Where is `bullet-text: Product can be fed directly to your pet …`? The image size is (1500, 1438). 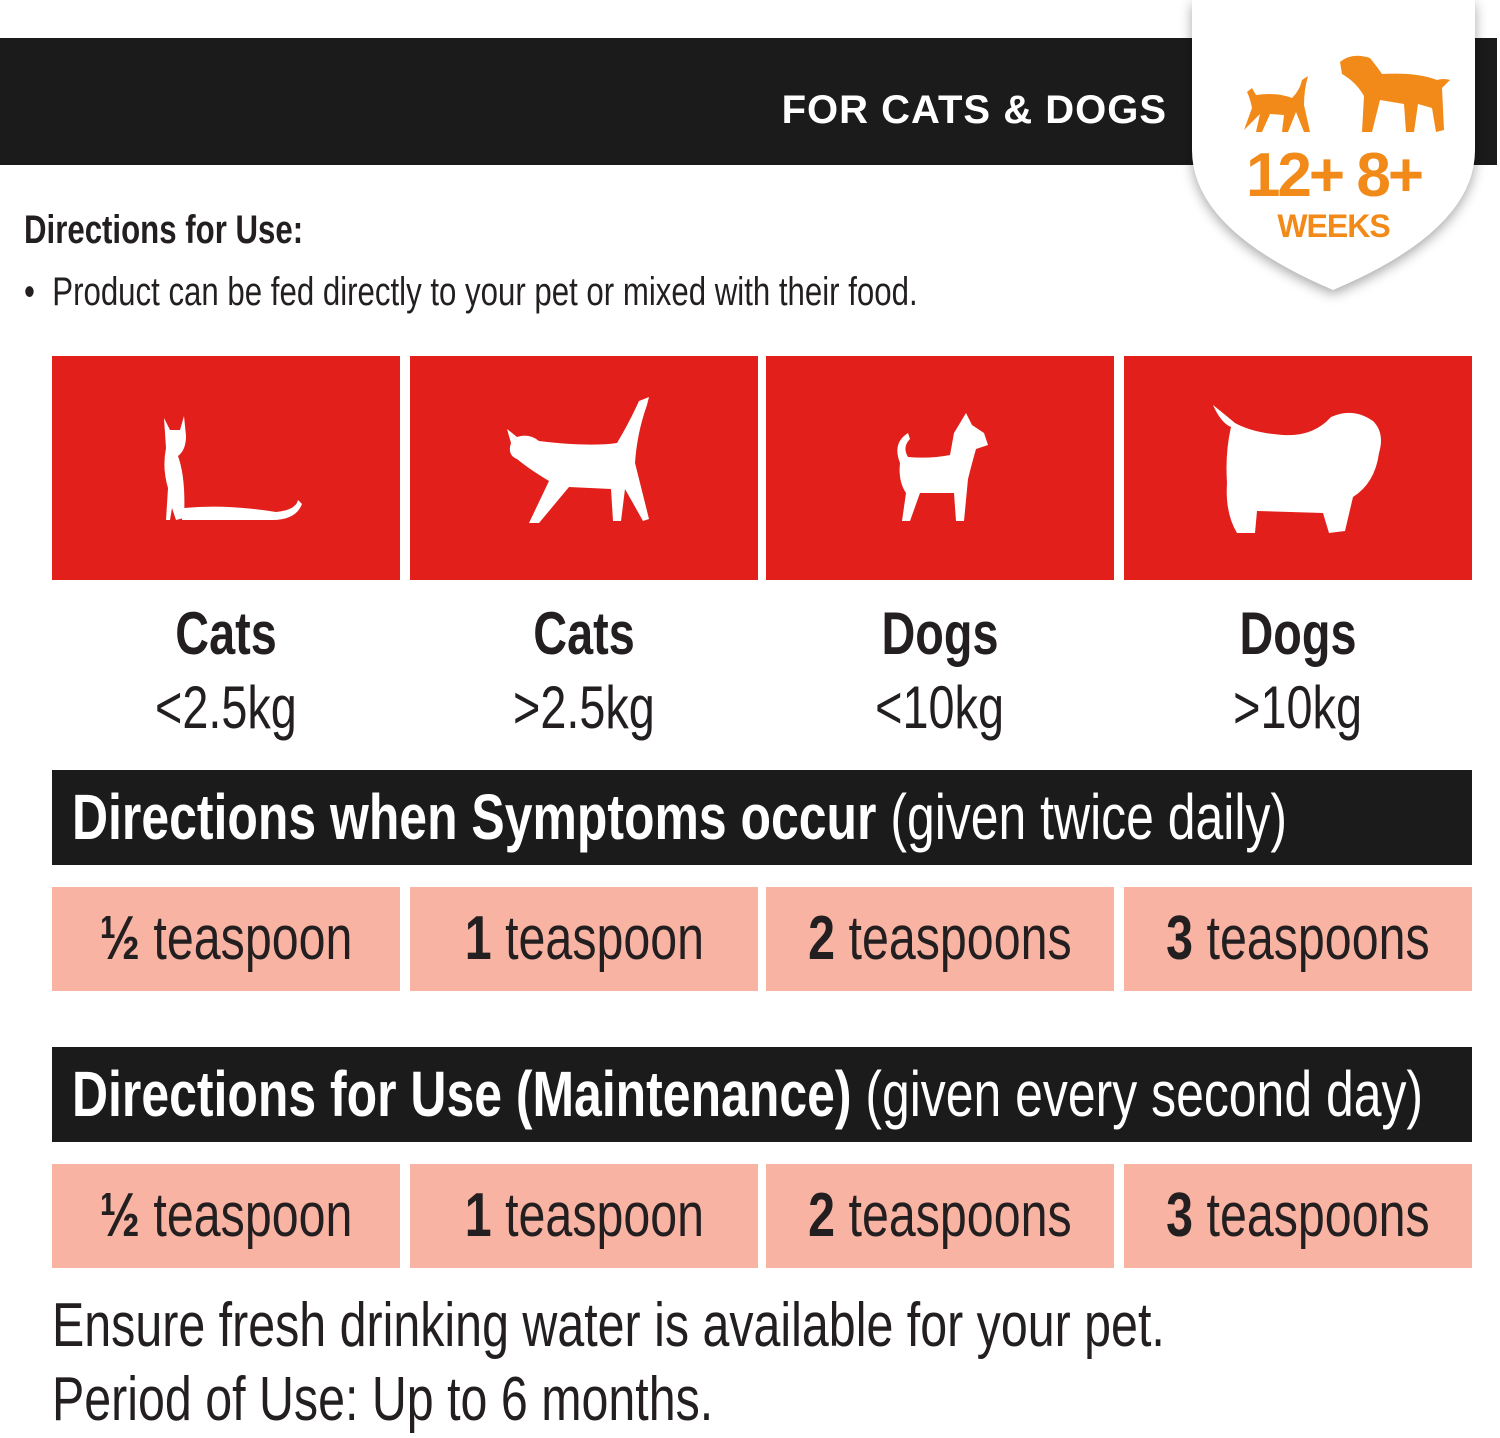 bullet-text: Product can be fed directly to your pet … is located at coordinates (485, 292).